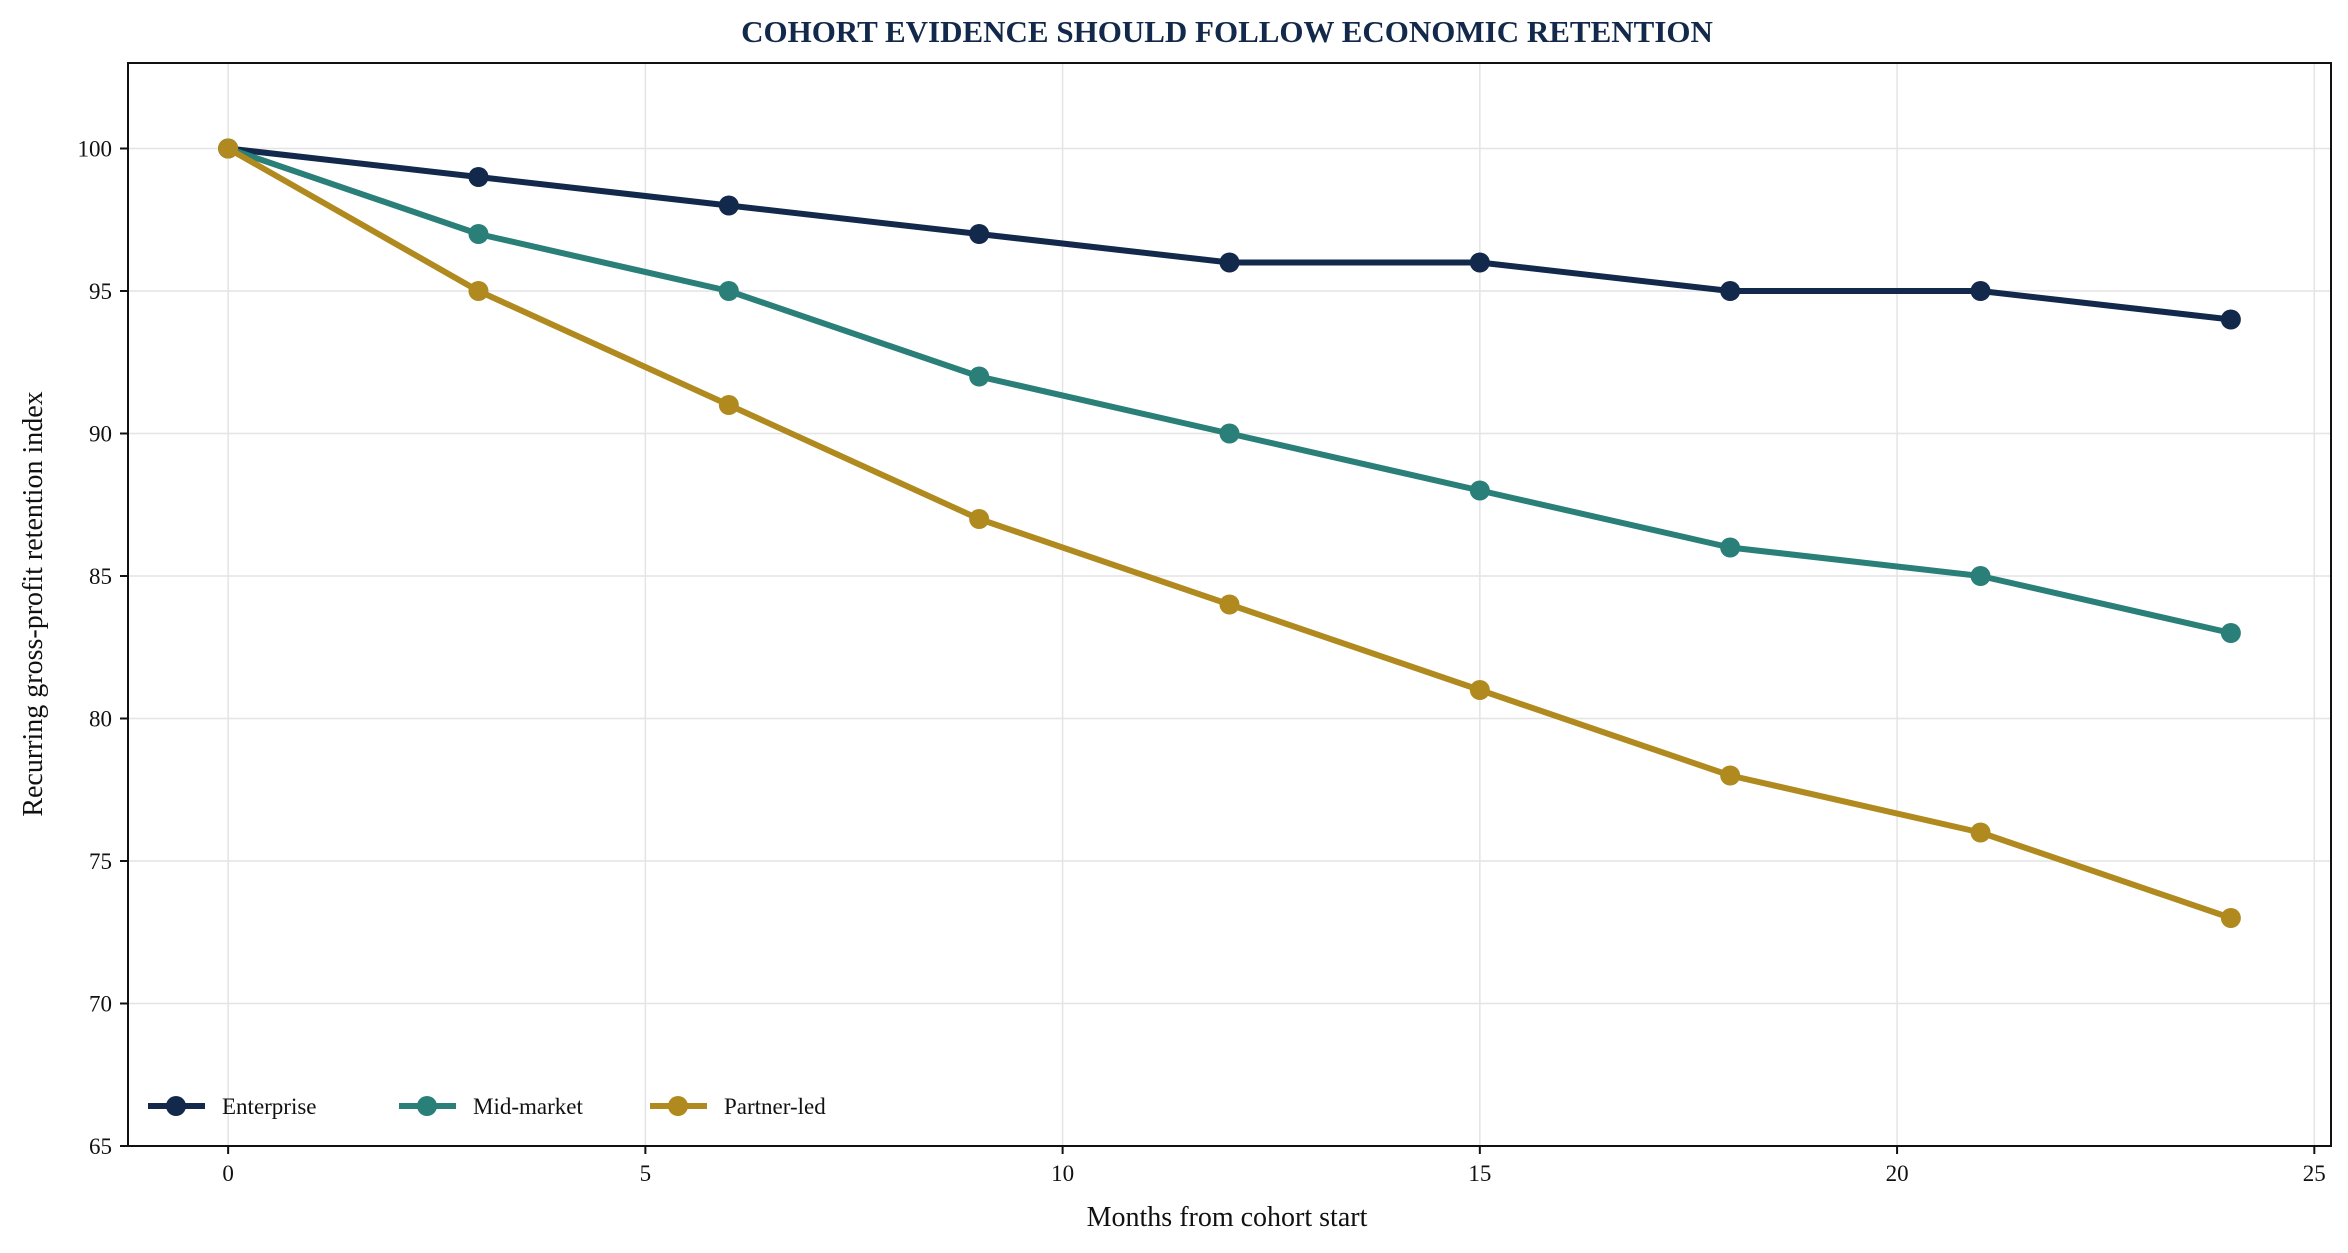 The image size is (2348, 1253). What do you see at coordinates (775, 1106) in the screenshot?
I see `legend-label-partner-led: Partner-led` at bounding box center [775, 1106].